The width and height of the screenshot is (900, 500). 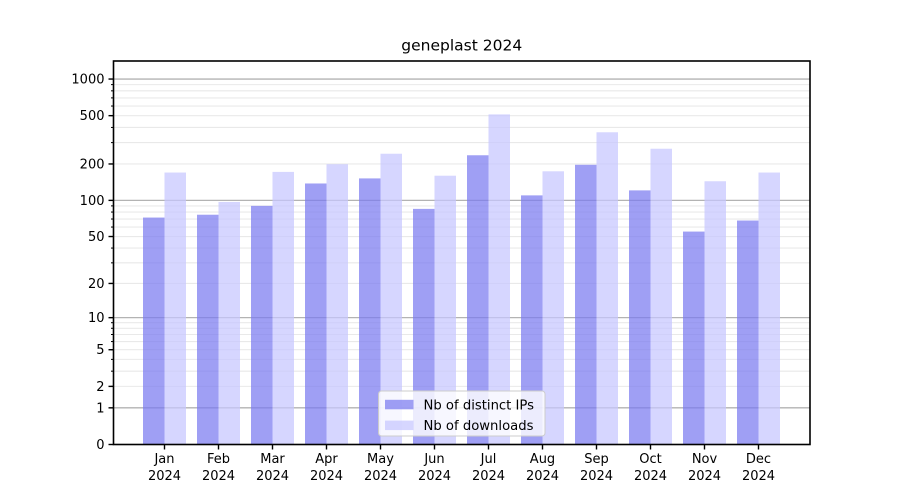 What do you see at coordinates (100, 350) in the screenshot?
I see `y-axis-tick-label: 5` at bounding box center [100, 350].